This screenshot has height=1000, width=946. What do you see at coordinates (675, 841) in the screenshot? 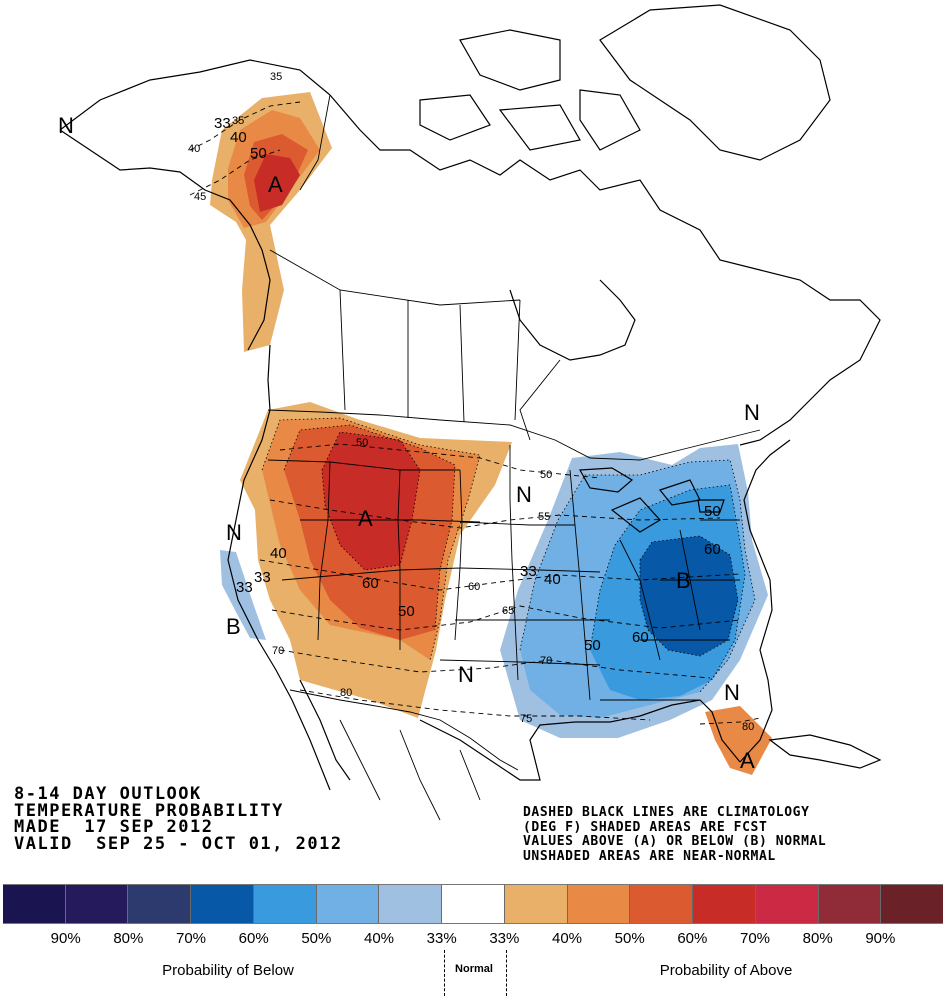
I see `note-line: VALUES ABOVE (A) OR BELOW (B) NORMAL` at bounding box center [675, 841].